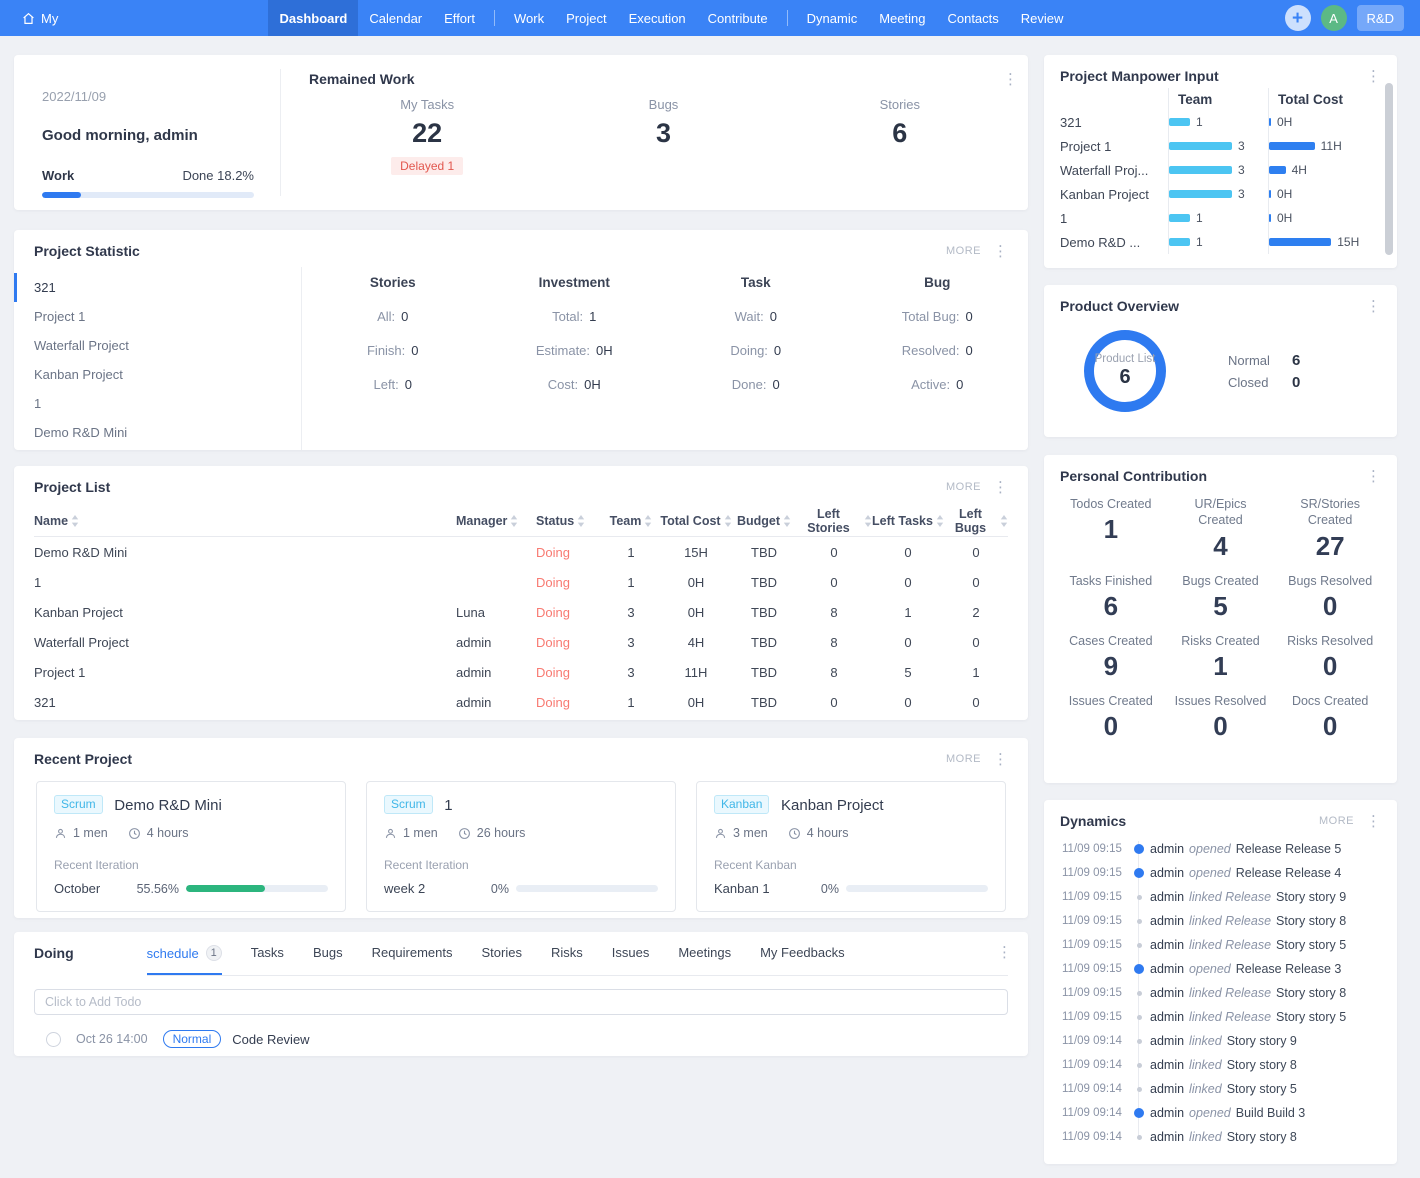 The image size is (1420, 1178). Describe the element at coordinates (1220, 605) in the screenshot. I see `stat-value: 5` at that location.